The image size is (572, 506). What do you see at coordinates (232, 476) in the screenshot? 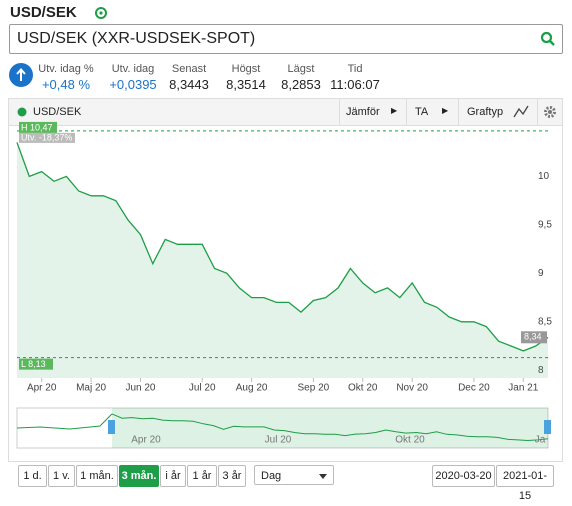
I see `range-button: 3 år` at bounding box center [232, 476].